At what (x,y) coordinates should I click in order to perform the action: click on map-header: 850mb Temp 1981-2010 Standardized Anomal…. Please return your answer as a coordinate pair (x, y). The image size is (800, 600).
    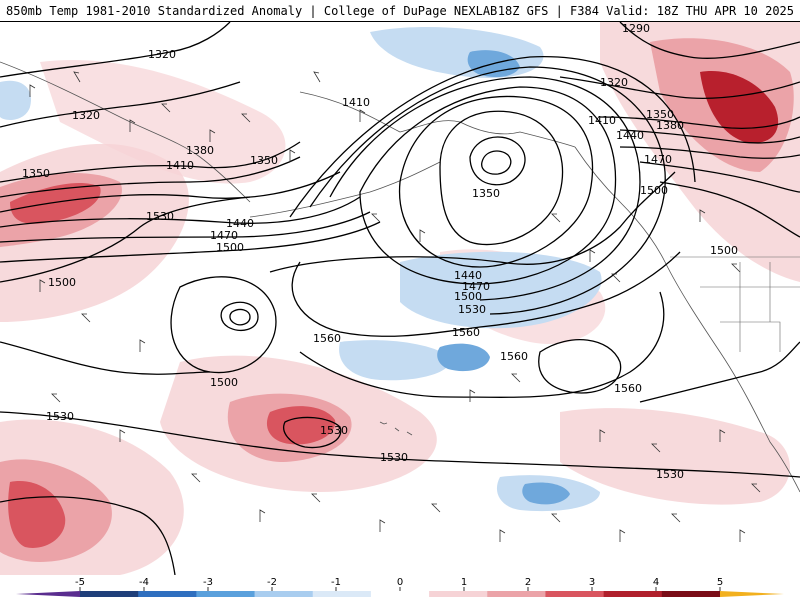
    Looking at the image, I should click on (400, 11).